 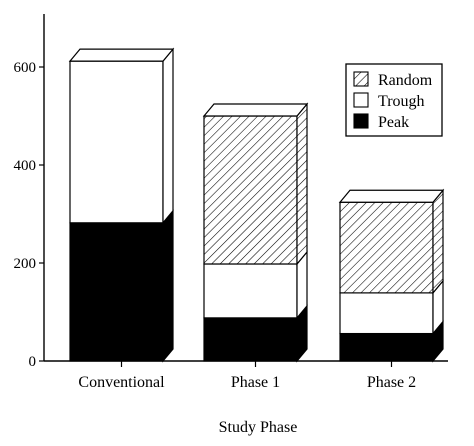 What do you see at coordinates (361, 121) in the screenshot?
I see `legend-swatch-peak` at bounding box center [361, 121].